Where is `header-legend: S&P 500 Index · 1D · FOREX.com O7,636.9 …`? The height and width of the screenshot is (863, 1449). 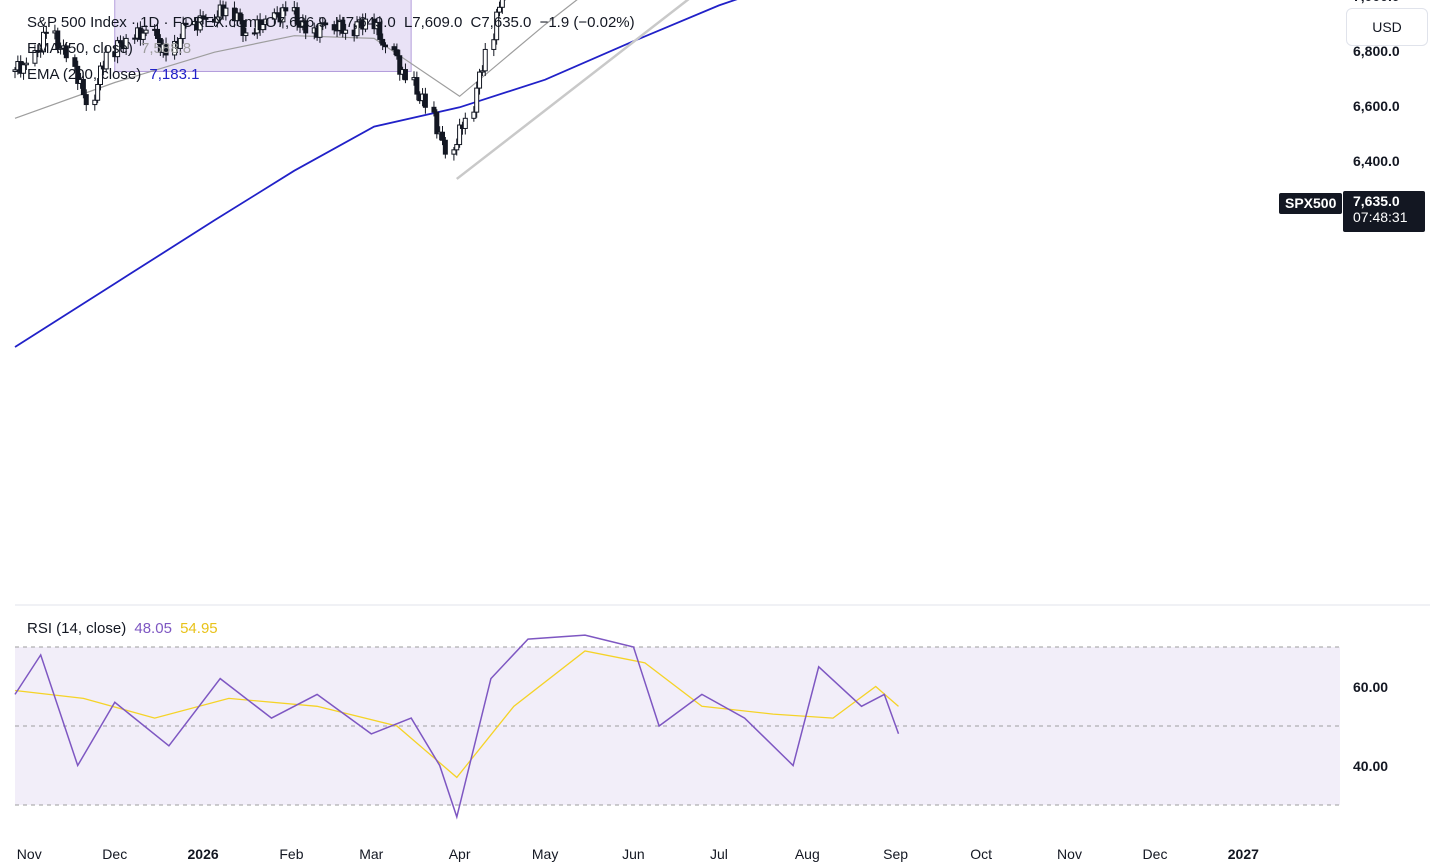
header-legend: S&P 500 Index · 1D · FOREX.com O7,636.9 … is located at coordinates (333, 22).